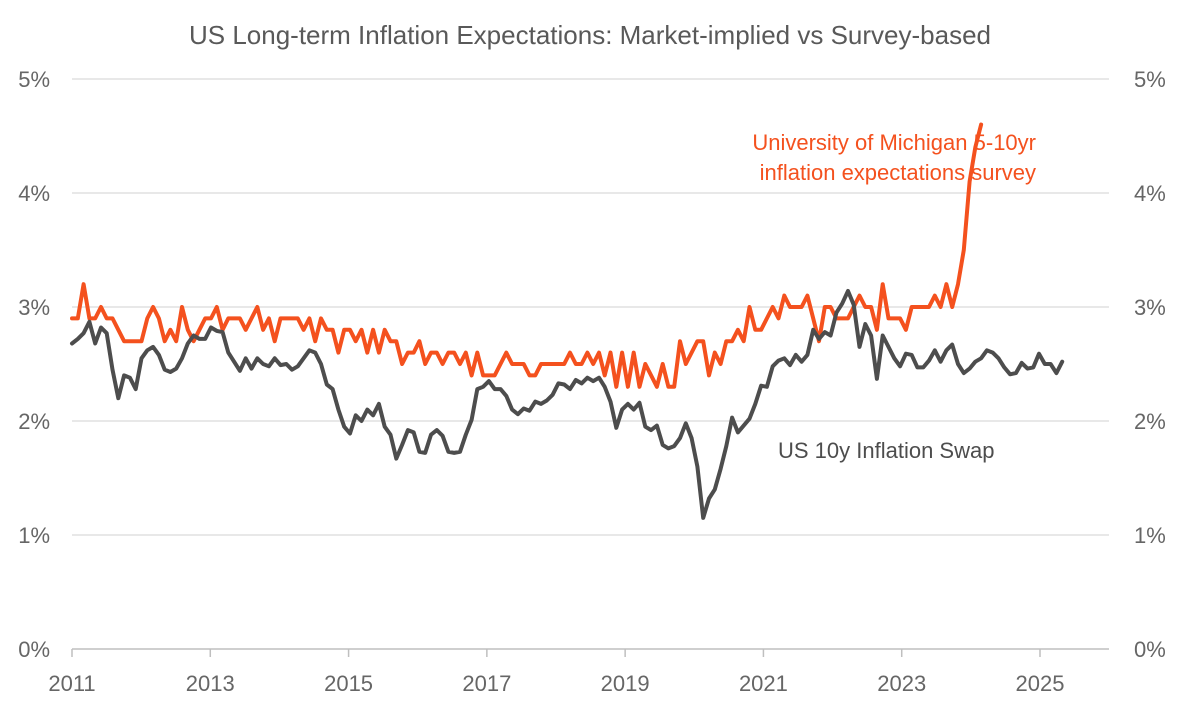 The height and width of the screenshot is (713, 1181). What do you see at coordinates (1150, 649) in the screenshot?
I see `y-tick-label-right: 0%` at bounding box center [1150, 649].